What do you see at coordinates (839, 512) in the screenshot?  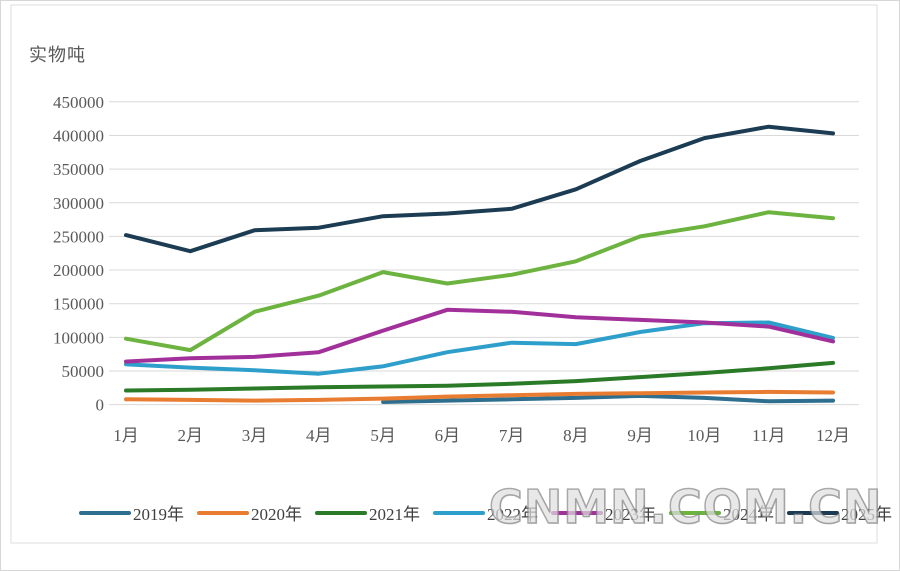 I see `legend-item-2025年: 2025年` at bounding box center [839, 512].